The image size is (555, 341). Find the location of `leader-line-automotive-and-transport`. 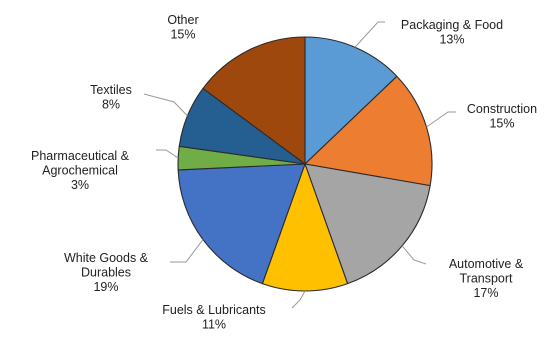

leader-line-automotive-and-transport is located at coordinates (414, 255).